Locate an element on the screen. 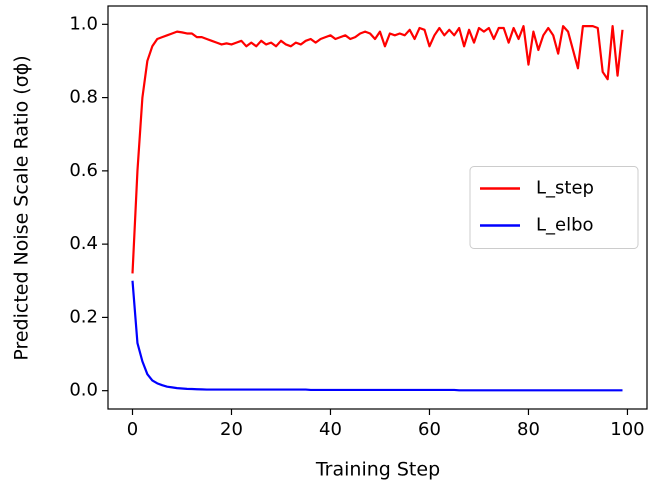 This screenshot has width=672, height=494. y-tick-label: 0.6 is located at coordinates (83, 170).